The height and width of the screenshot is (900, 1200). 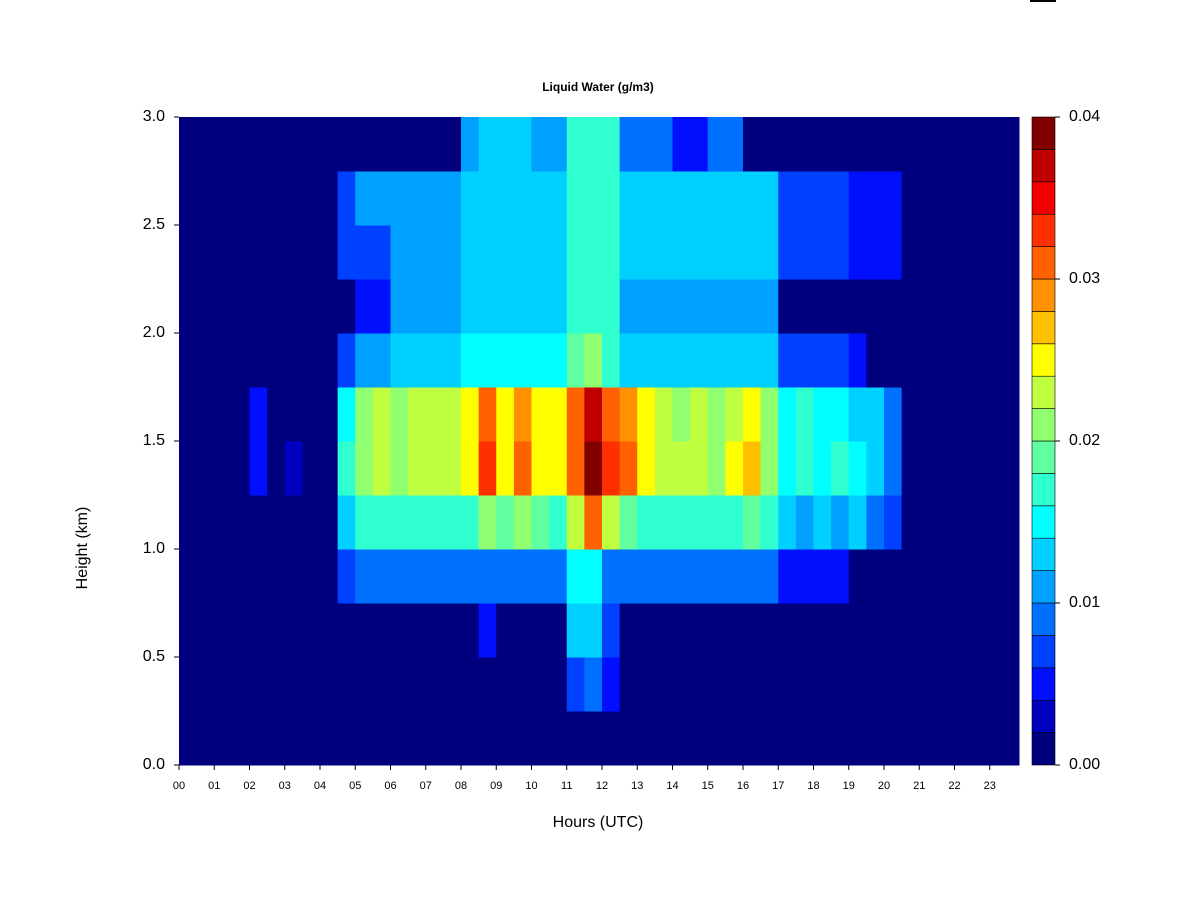 What do you see at coordinates (1084, 116) in the screenshot?
I see `colorbar-tick-label: 0.04` at bounding box center [1084, 116].